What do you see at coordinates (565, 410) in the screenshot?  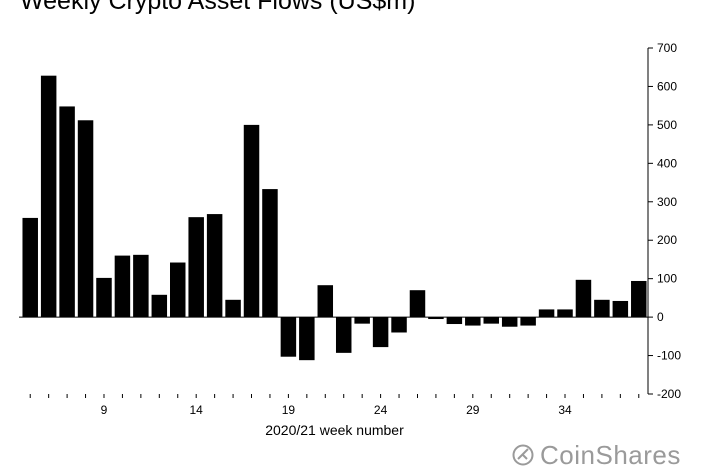 I see `x-tick-label: 34` at bounding box center [565, 410].